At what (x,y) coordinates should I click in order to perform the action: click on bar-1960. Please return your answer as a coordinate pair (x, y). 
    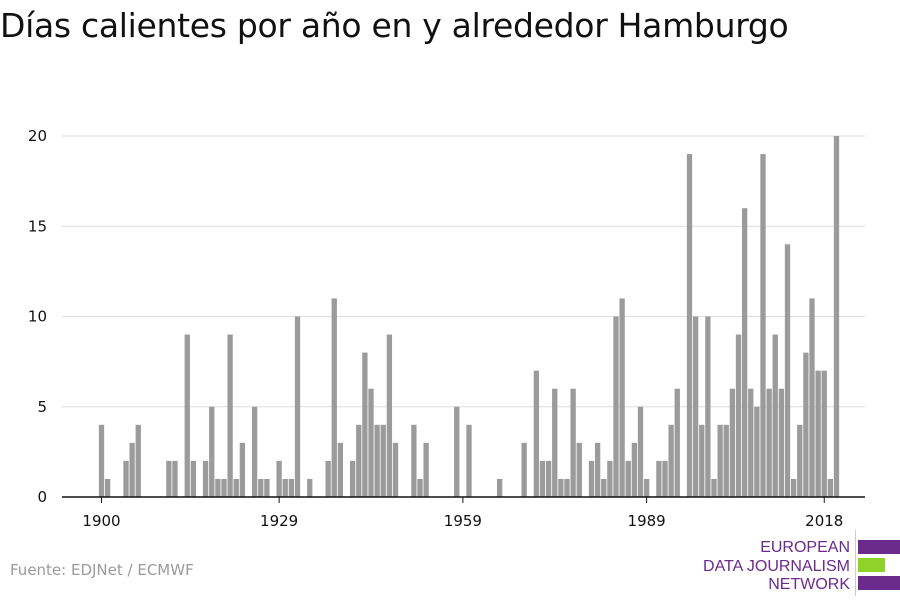
    Looking at the image, I should click on (469, 460).